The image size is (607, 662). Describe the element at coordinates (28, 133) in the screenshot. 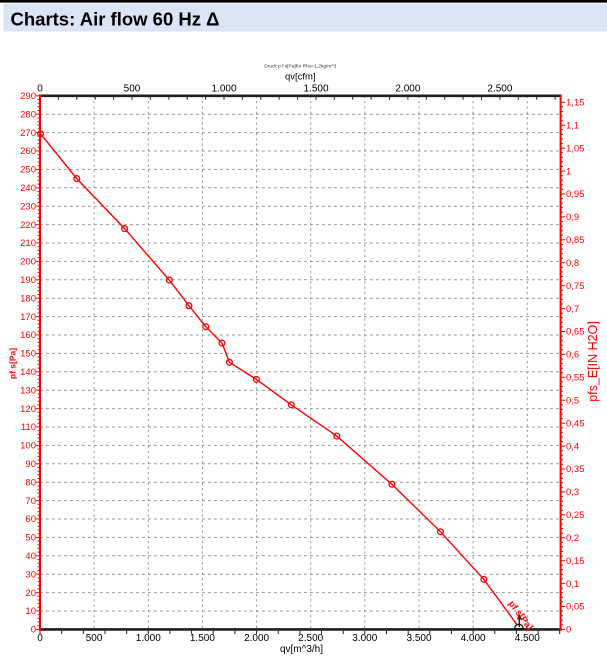

I see `svg-text: 270` at that location.